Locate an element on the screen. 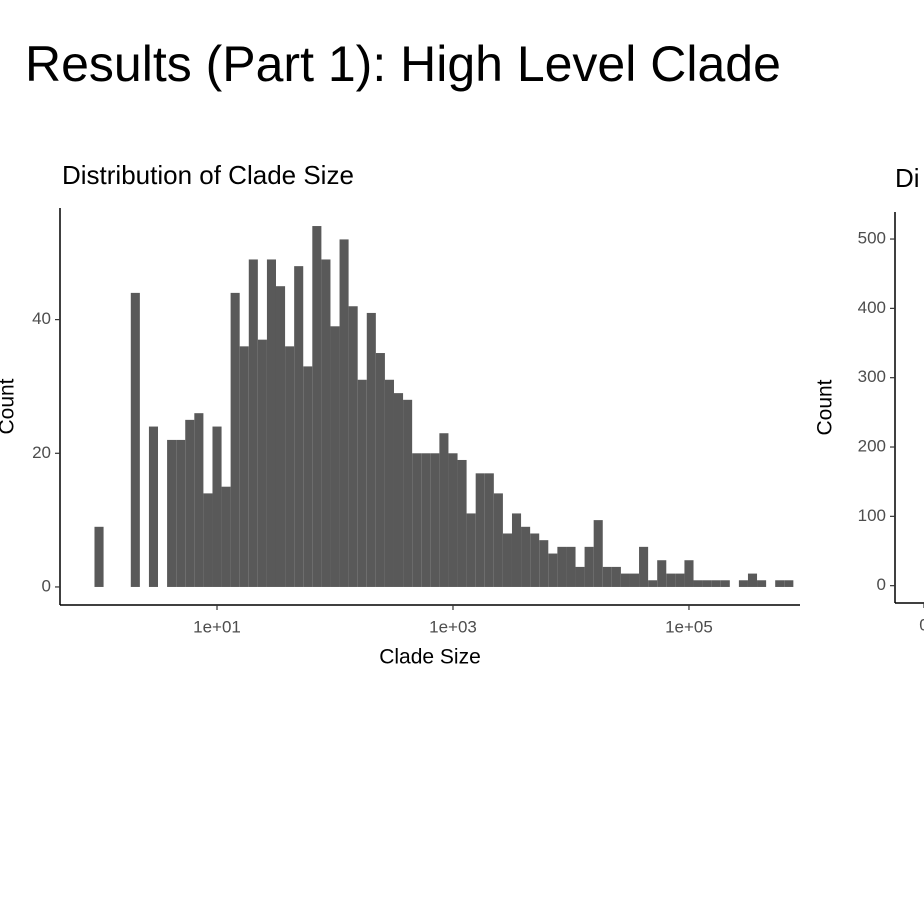 This screenshot has width=924, height=920. x-tick-label: 0 is located at coordinates (921, 624).